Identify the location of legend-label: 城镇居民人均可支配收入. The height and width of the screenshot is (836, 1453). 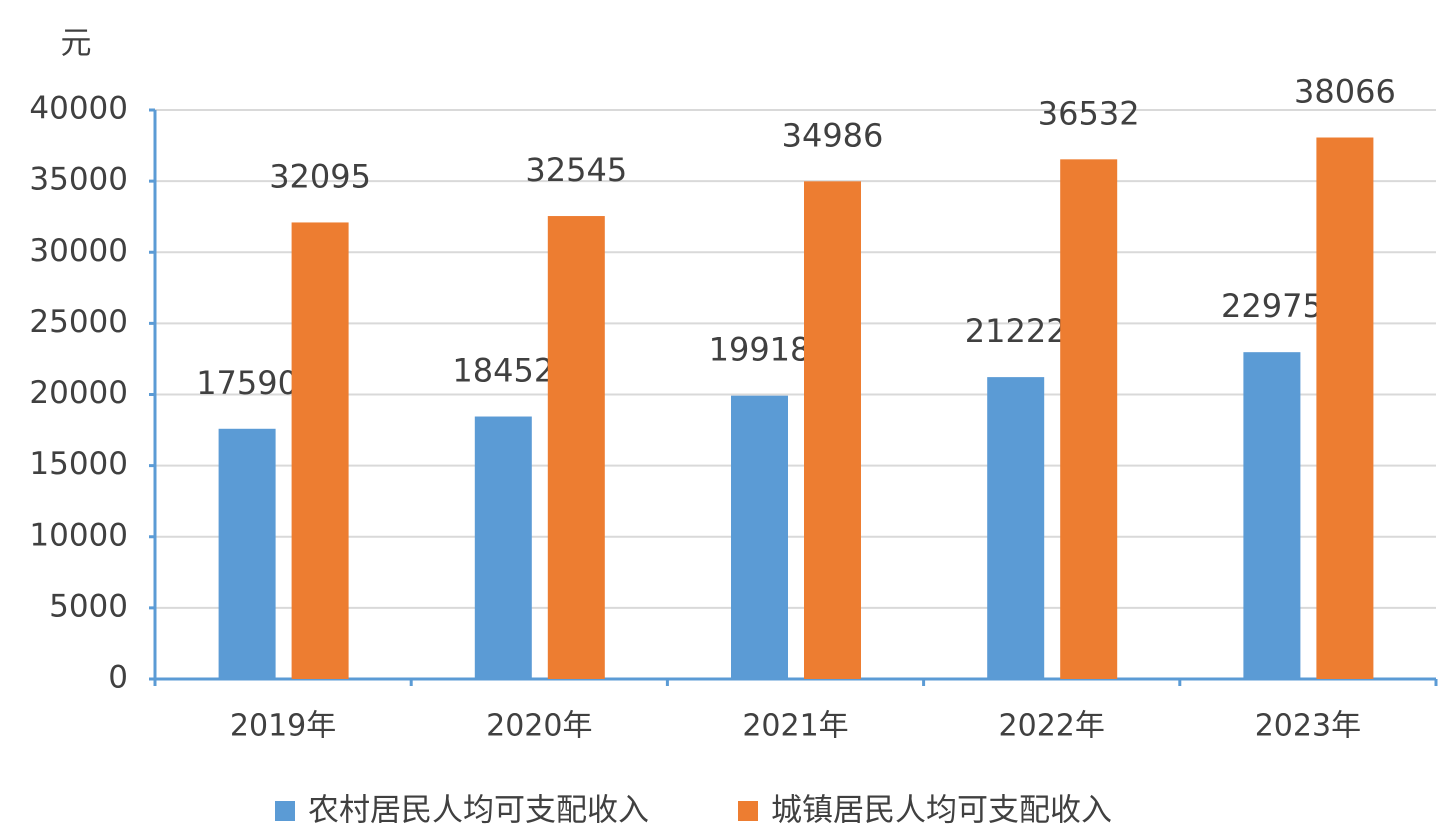
(941, 811).